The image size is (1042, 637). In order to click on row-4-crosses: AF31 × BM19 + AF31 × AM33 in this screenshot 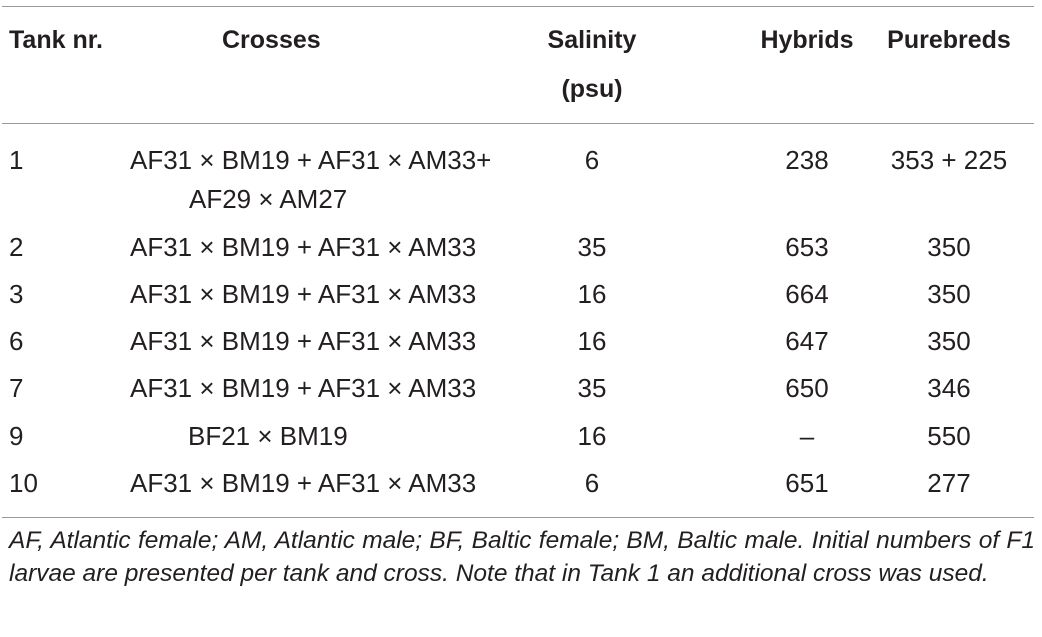, I will do `click(303, 341)`.